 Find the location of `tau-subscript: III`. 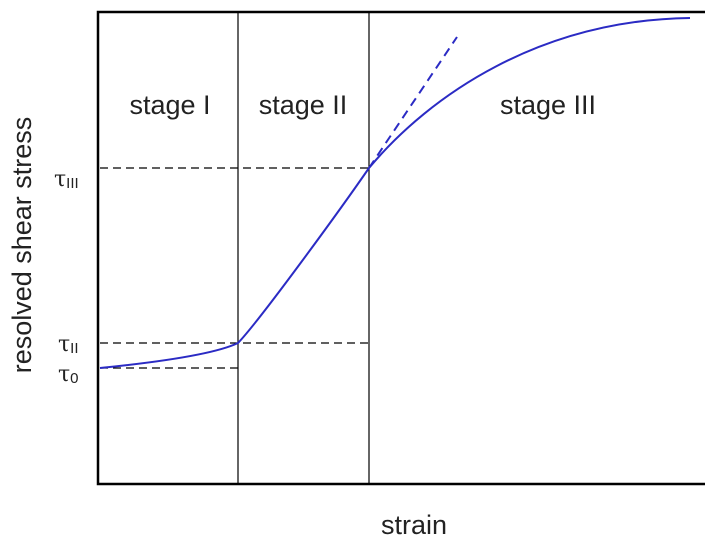

tau-subscript: III is located at coordinates (72, 183).